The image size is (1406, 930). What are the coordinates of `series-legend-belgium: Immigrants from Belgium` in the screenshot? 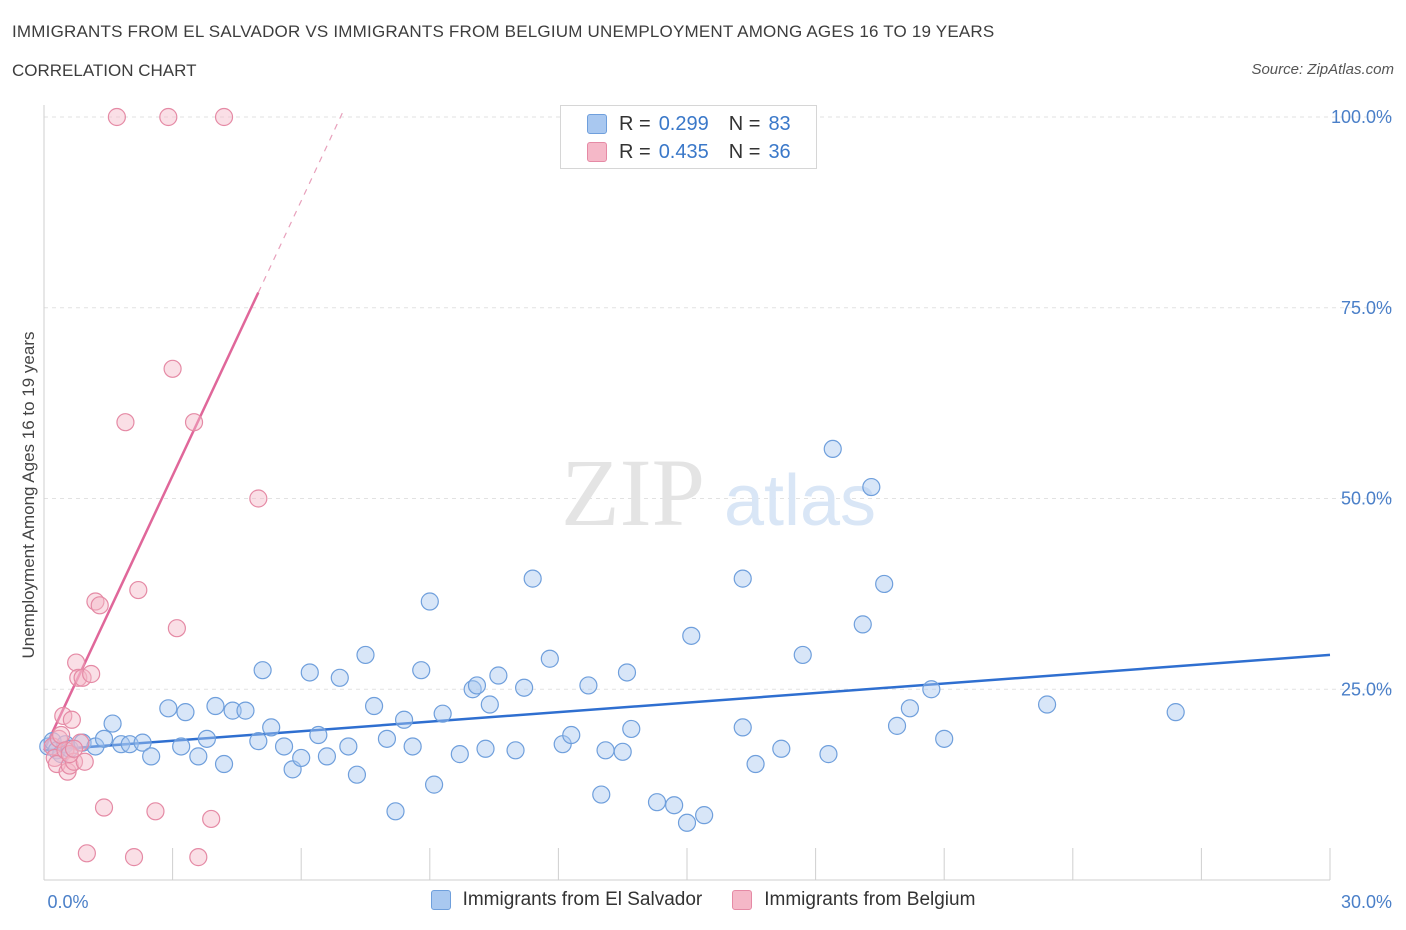 It's located at (853, 900).